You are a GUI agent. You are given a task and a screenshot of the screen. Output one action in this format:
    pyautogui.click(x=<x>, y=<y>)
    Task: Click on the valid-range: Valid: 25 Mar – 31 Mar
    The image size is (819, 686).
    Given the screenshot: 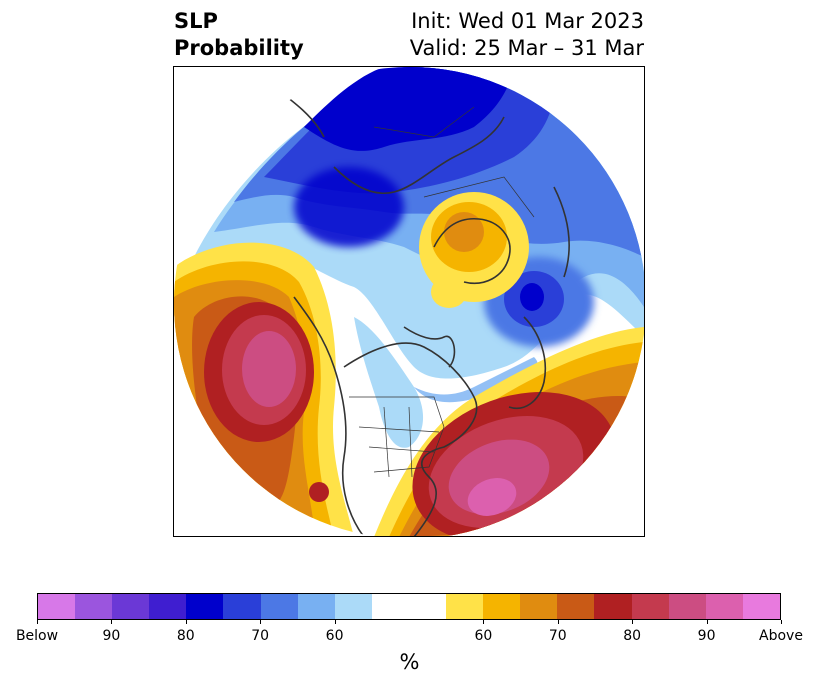 What is the action you would take?
    pyautogui.click(x=526, y=48)
    